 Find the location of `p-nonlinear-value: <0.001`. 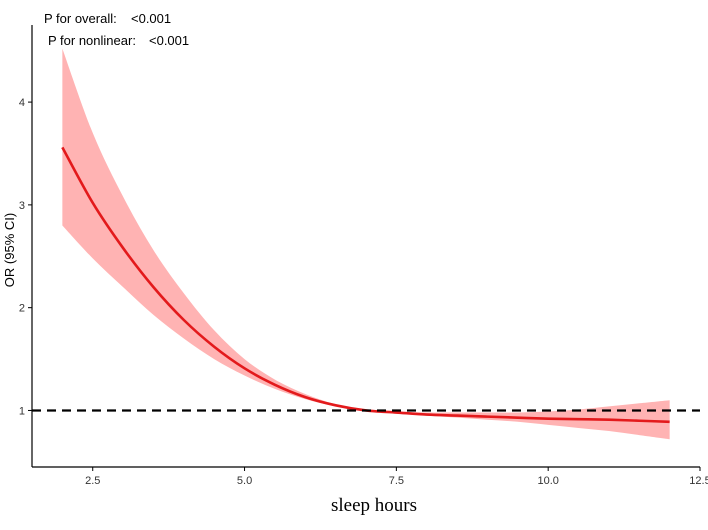

p-nonlinear-value: <0.001 is located at coordinates (169, 40).